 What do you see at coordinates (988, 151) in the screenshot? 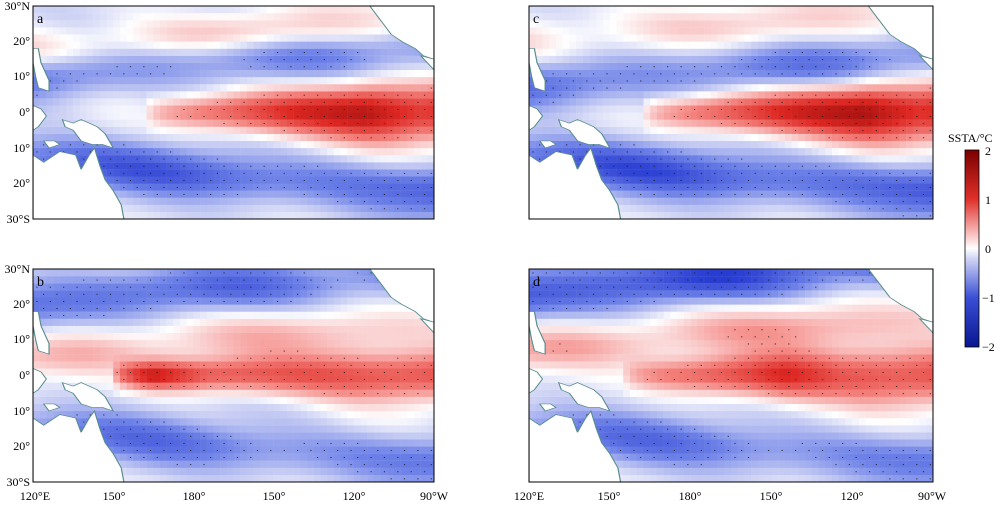
I see `colorbar-tick-label: 2` at bounding box center [988, 151].